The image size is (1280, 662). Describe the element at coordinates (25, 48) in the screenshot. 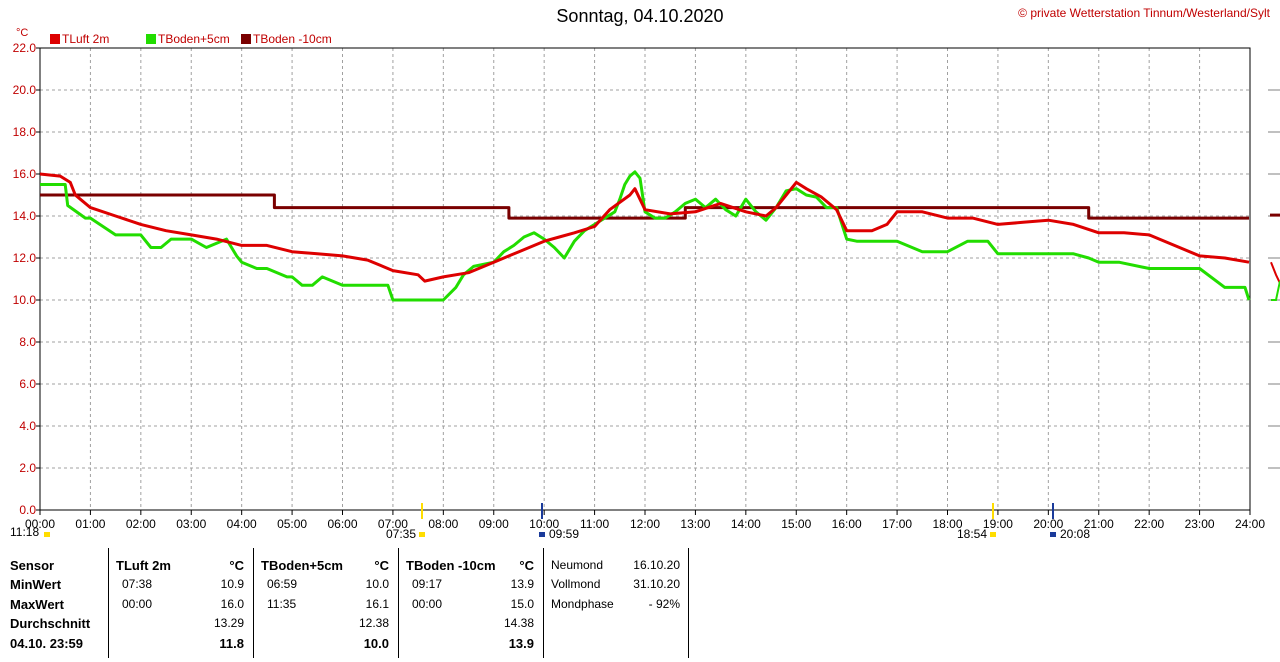

I see `y-tick-label: 22.0` at that location.